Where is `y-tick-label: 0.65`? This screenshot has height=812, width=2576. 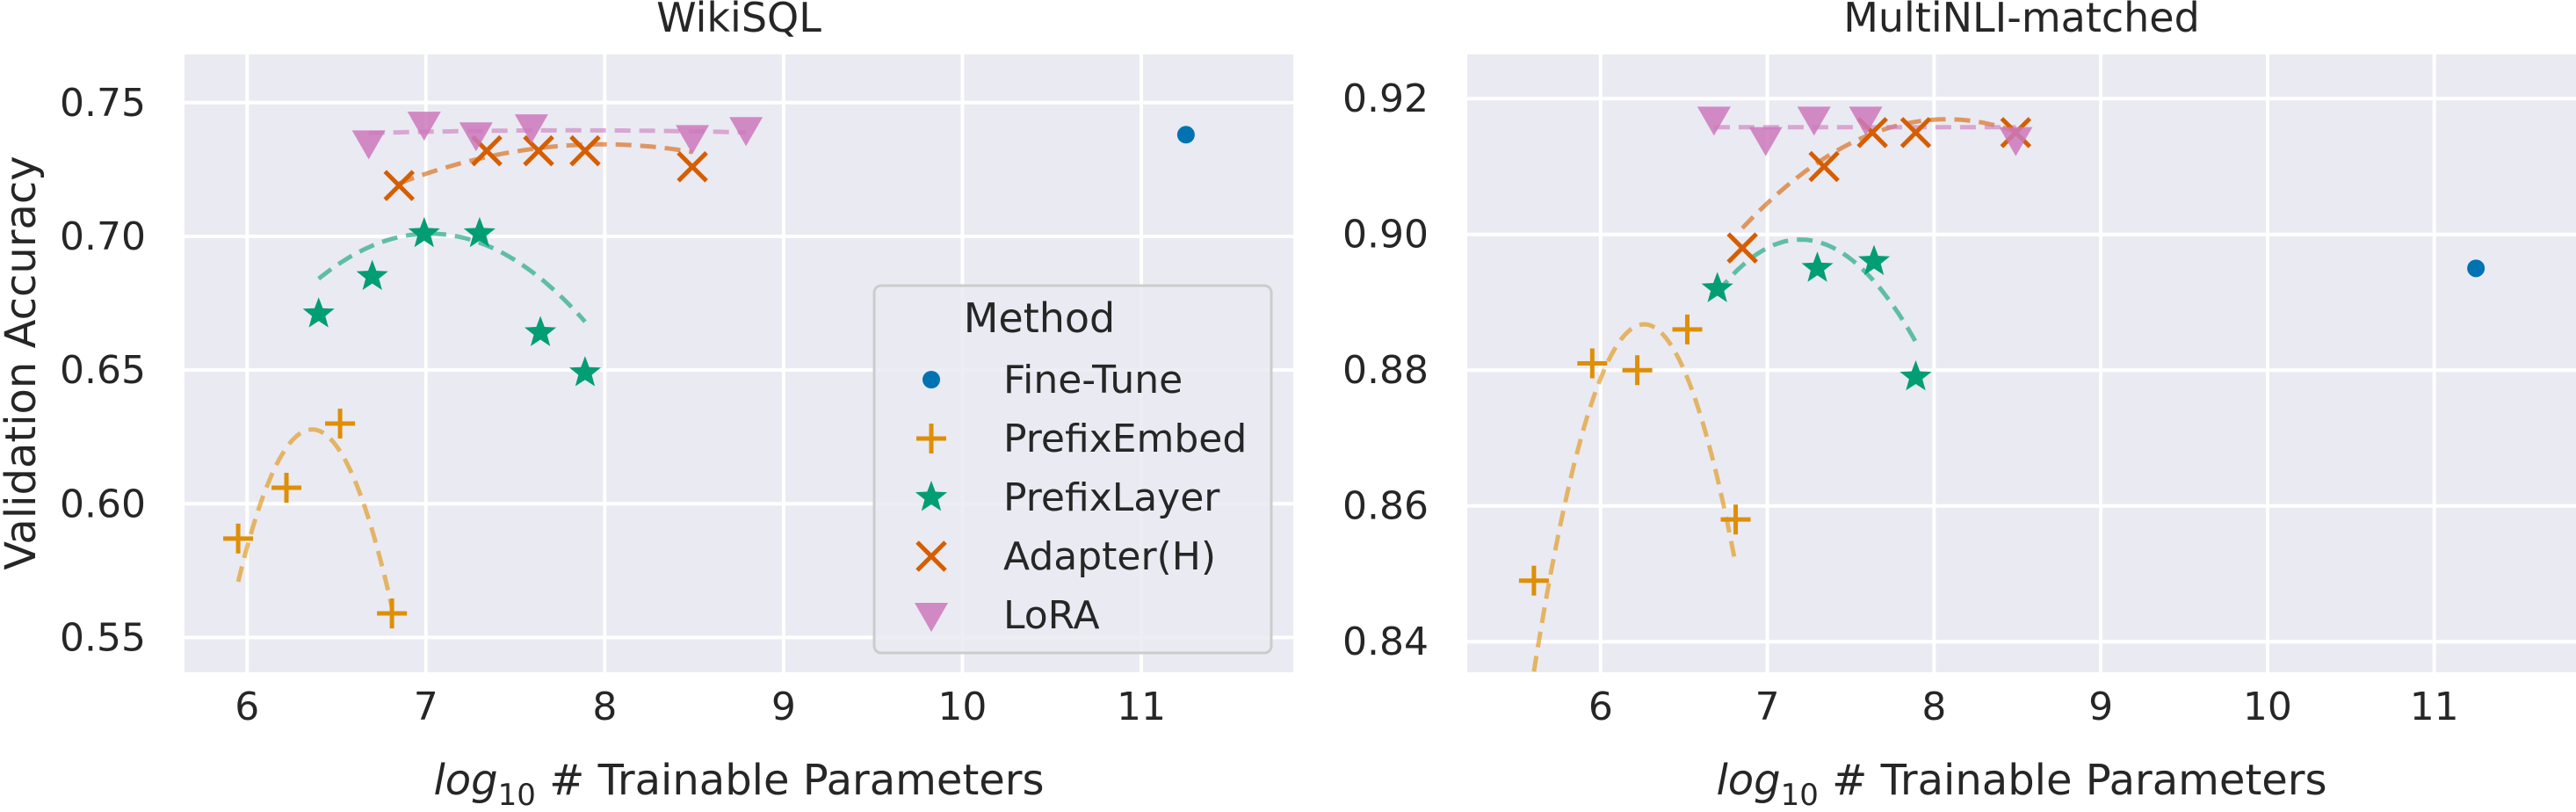 y-tick-label: 0.65 is located at coordinates (103, 370).